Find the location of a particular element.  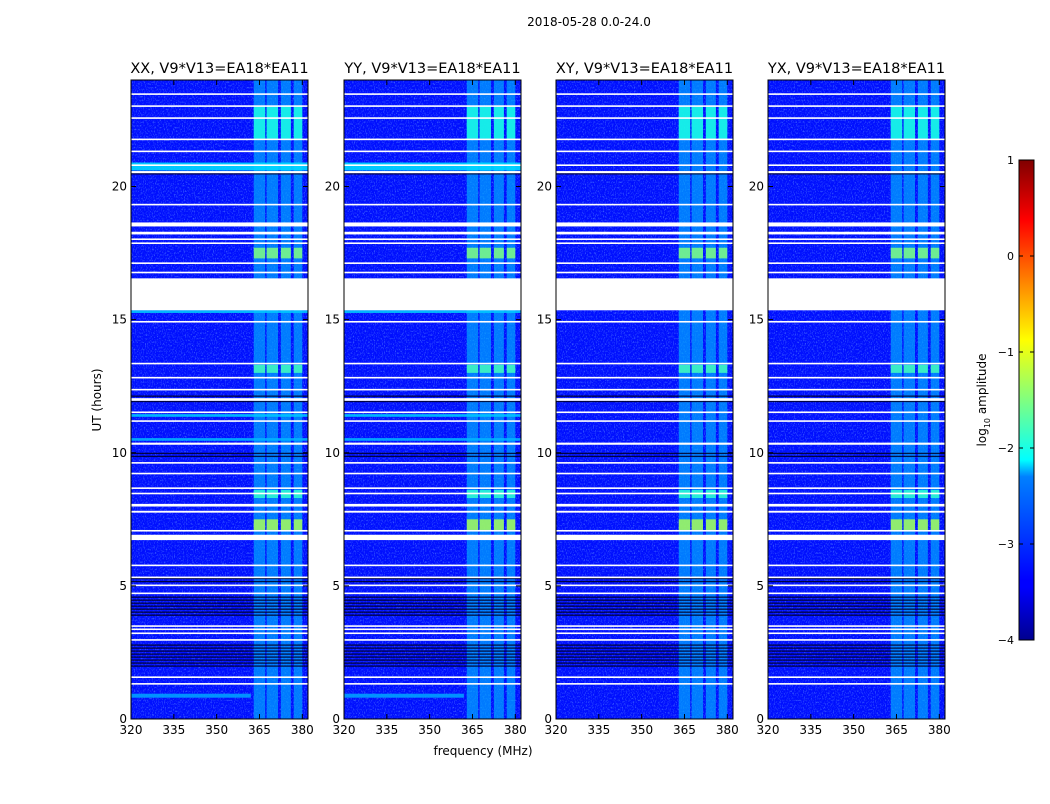

y-tick-label: 5 is located at coordinates (336, 586).